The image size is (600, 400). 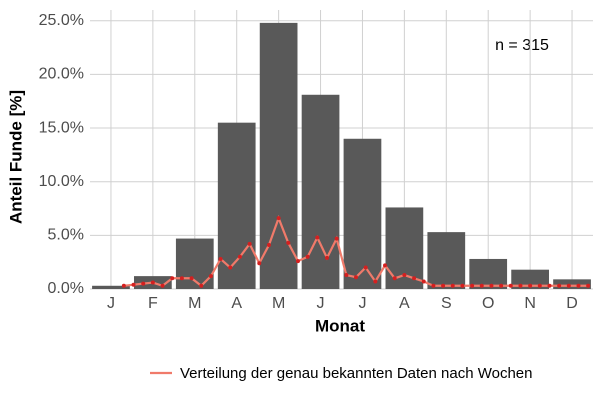 What do you see at coordinates (61, 127) in the screenshot?
I see `y-tick-label: 15.0%` at bounding box center [61, 127].